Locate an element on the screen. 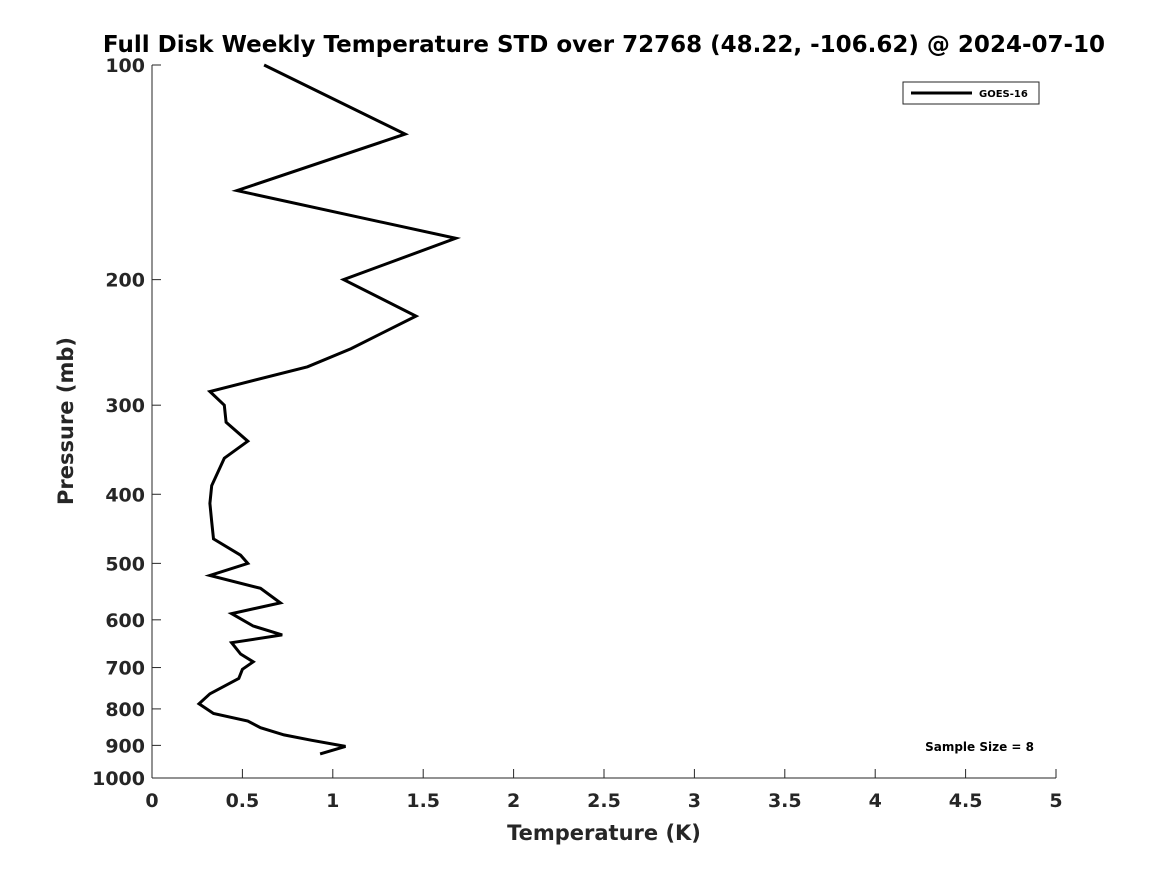 This screenshot has height=875, width=1167. y-tick-label: 300 is located at coordinates (125, 406).